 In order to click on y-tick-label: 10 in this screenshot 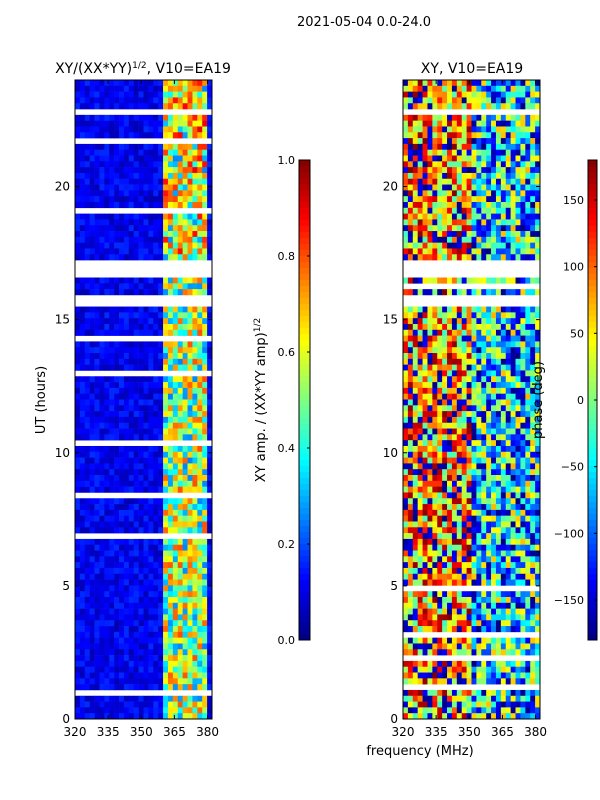, I will do `click(62, 453)`.